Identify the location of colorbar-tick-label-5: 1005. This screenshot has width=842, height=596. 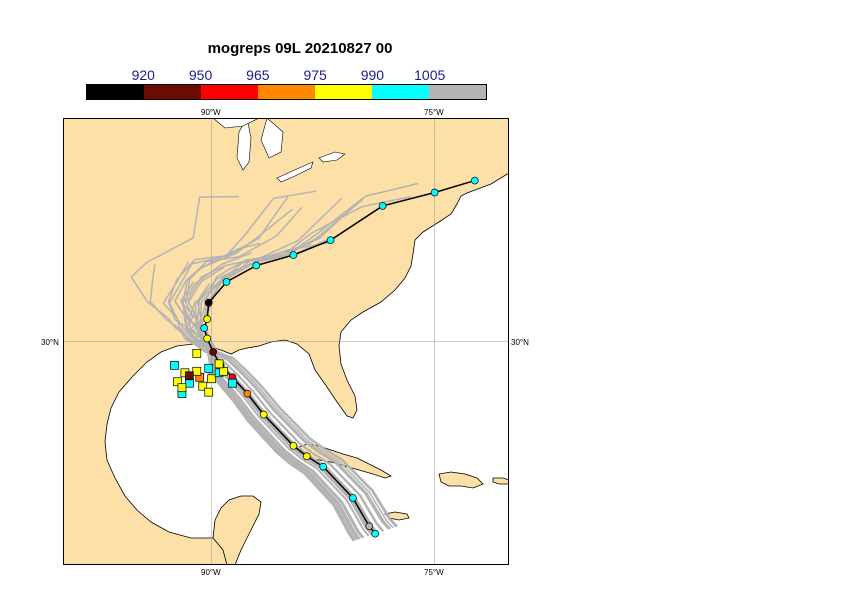
(430, 75).